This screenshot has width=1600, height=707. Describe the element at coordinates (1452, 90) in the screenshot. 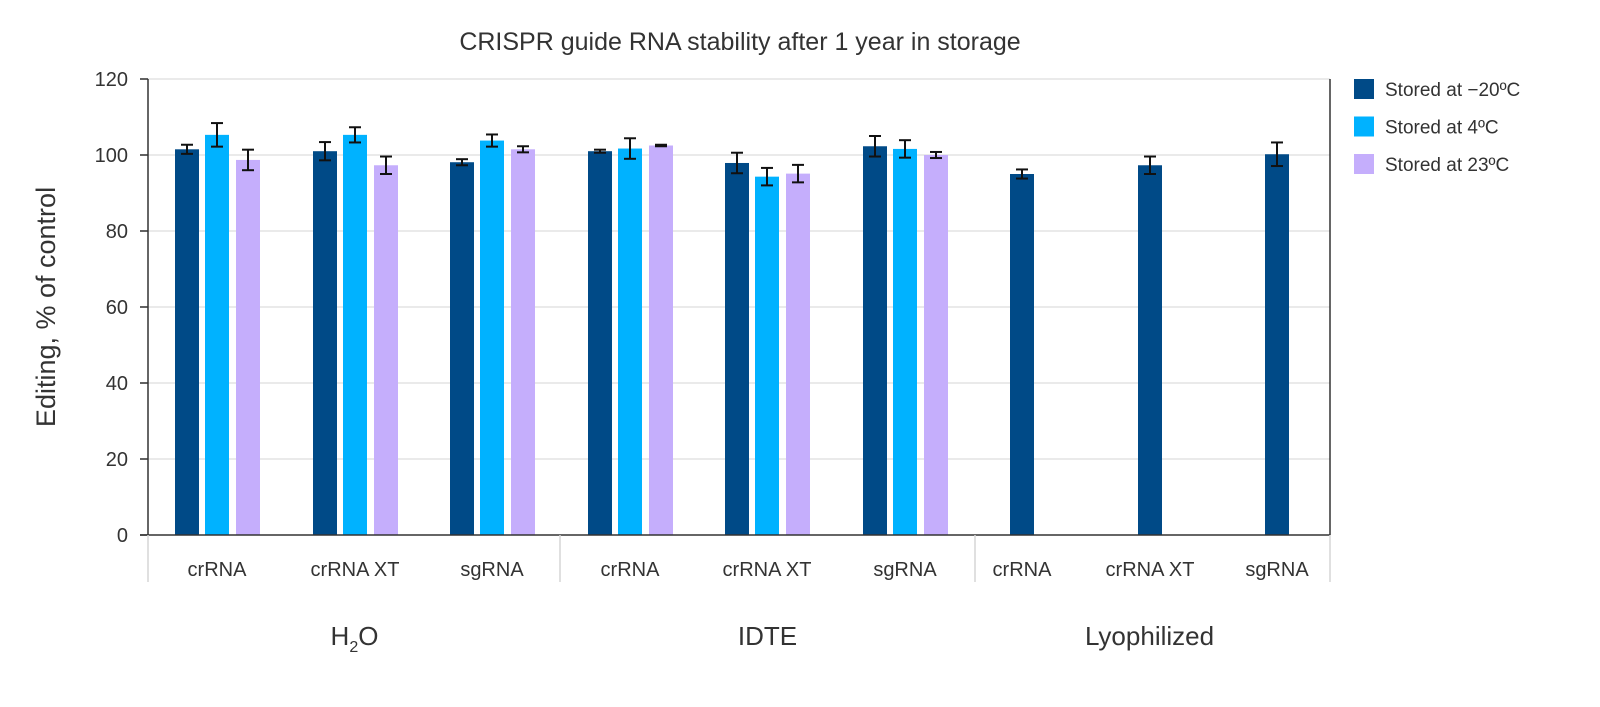

I see `legend-label: Stored at −20ºC` at that location.